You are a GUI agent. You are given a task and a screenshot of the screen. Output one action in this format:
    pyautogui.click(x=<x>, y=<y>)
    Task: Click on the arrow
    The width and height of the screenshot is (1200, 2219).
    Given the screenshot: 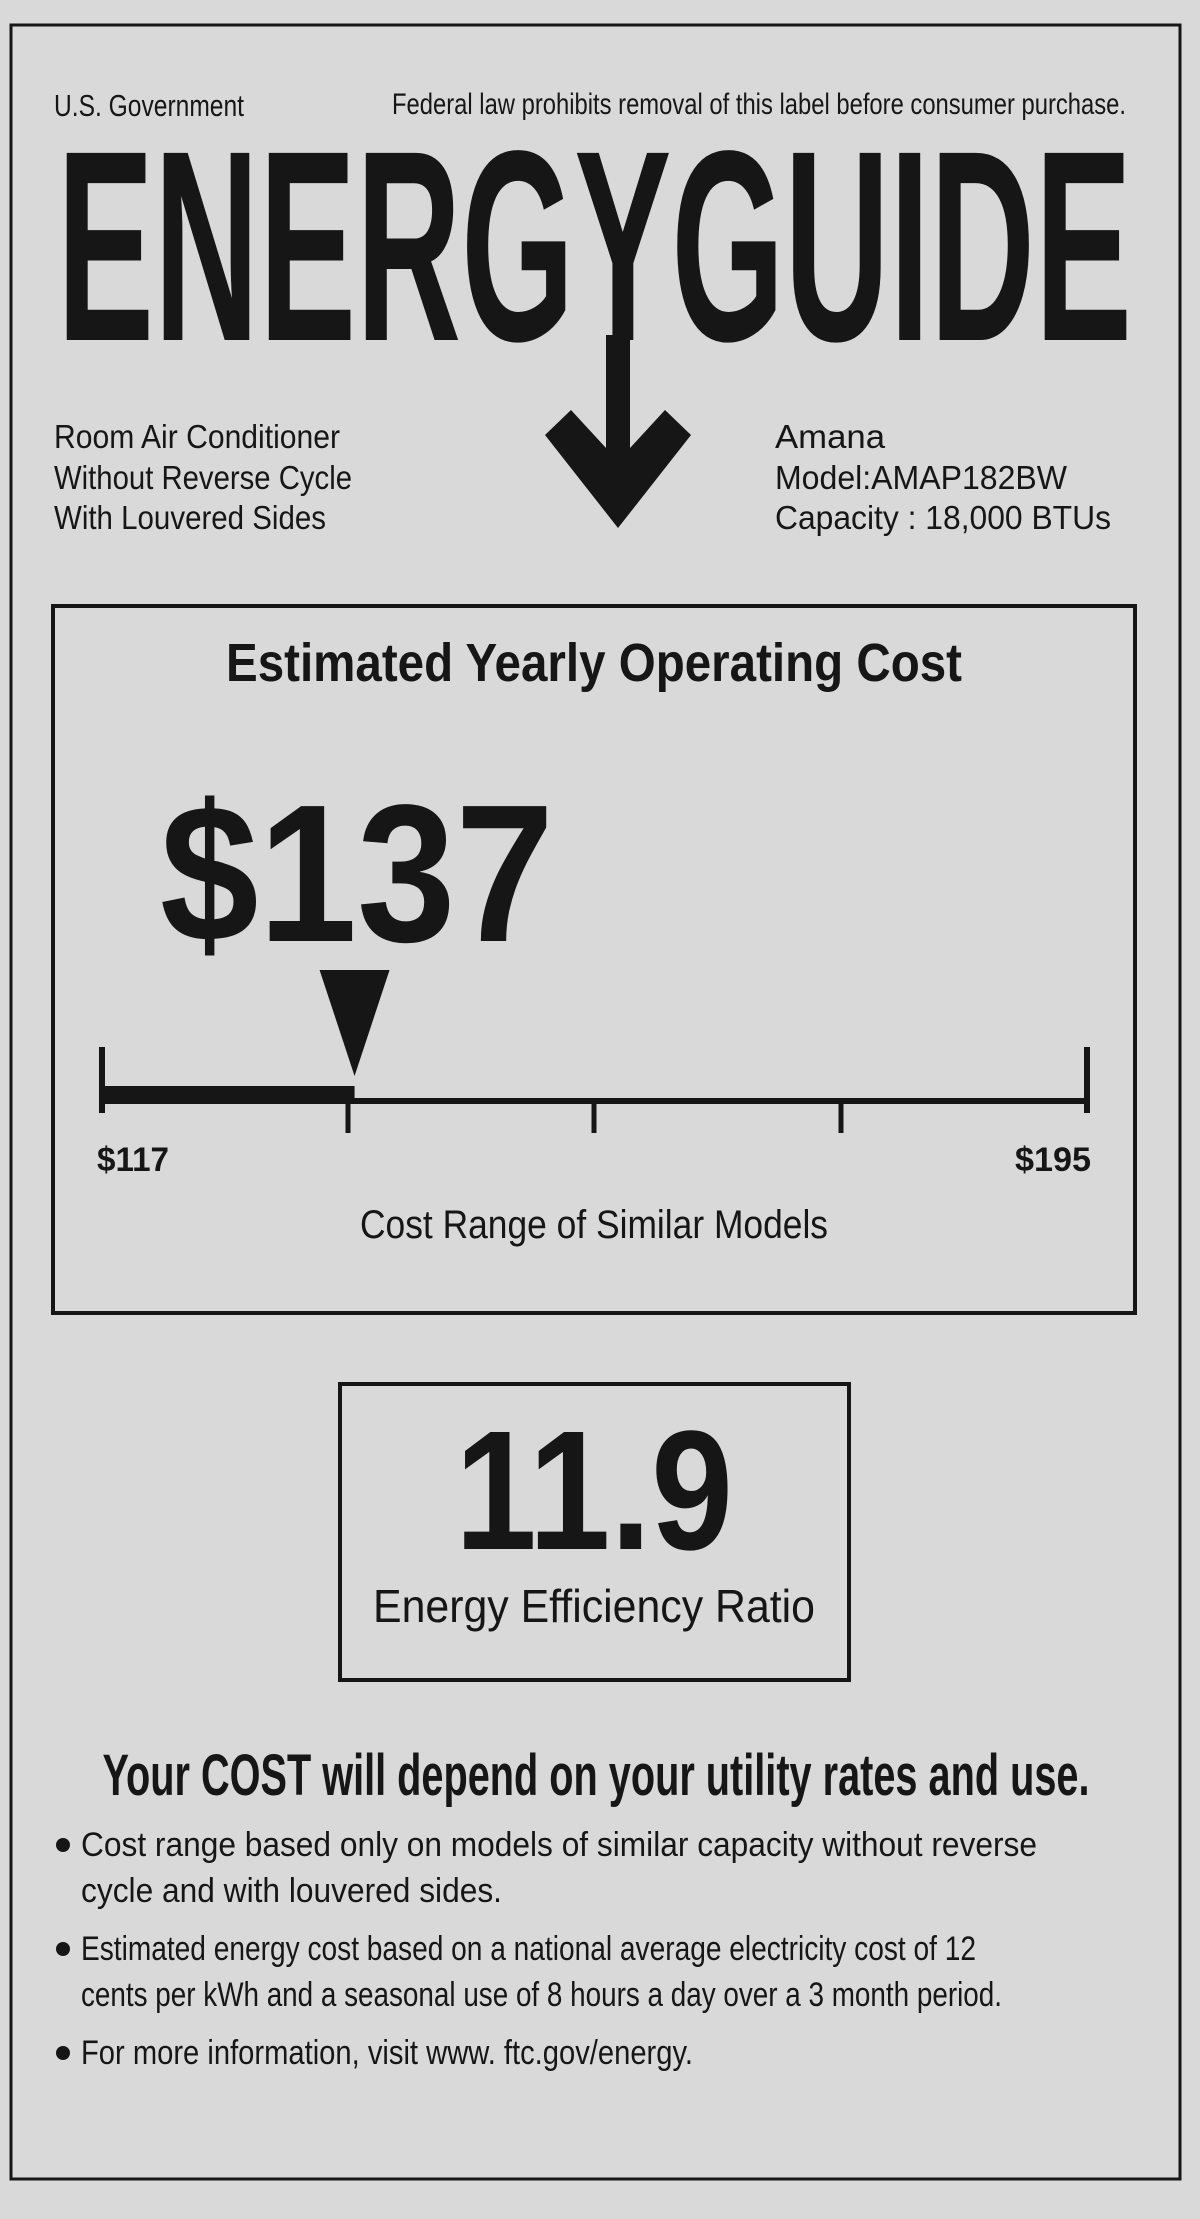 What is the action you would take?
    pyautogui.click(x=618, y=431)
    